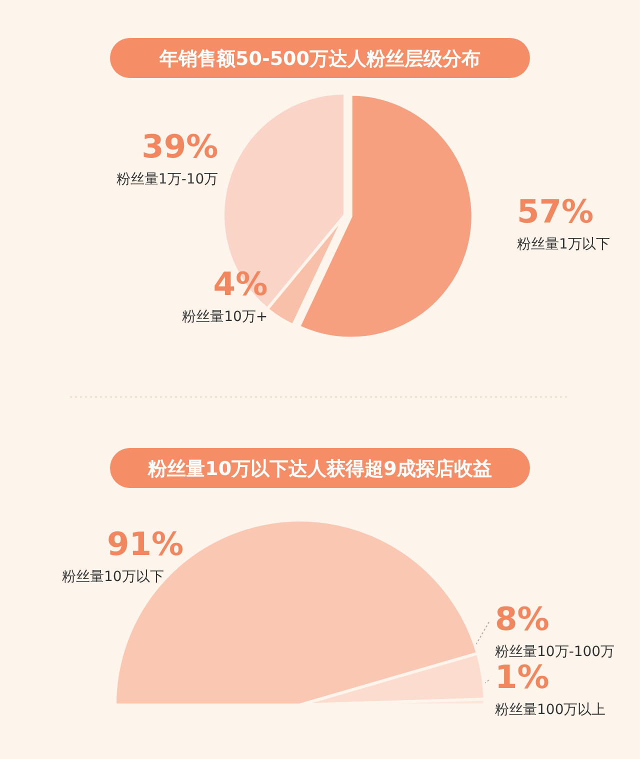 This screenshot has width=640, height=759. Describe the element at coordinates (225, 316) in the screenshot. I see `slice-label: 粉丝量10万+` at that location.